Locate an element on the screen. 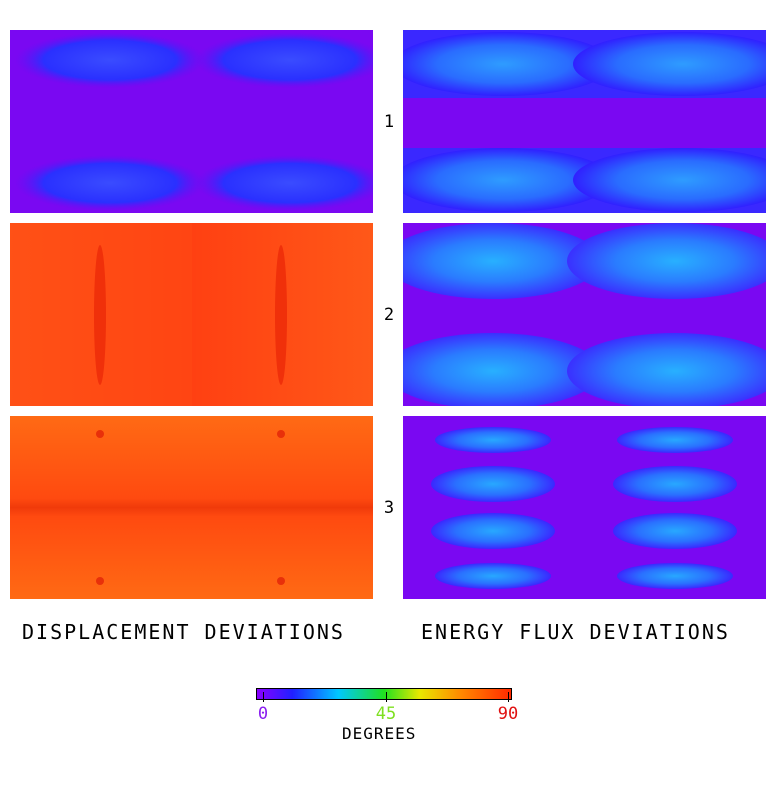 The width and height of the screenshot is (776, 789). row-label-2: 2 is located at coordinates (389, 315).